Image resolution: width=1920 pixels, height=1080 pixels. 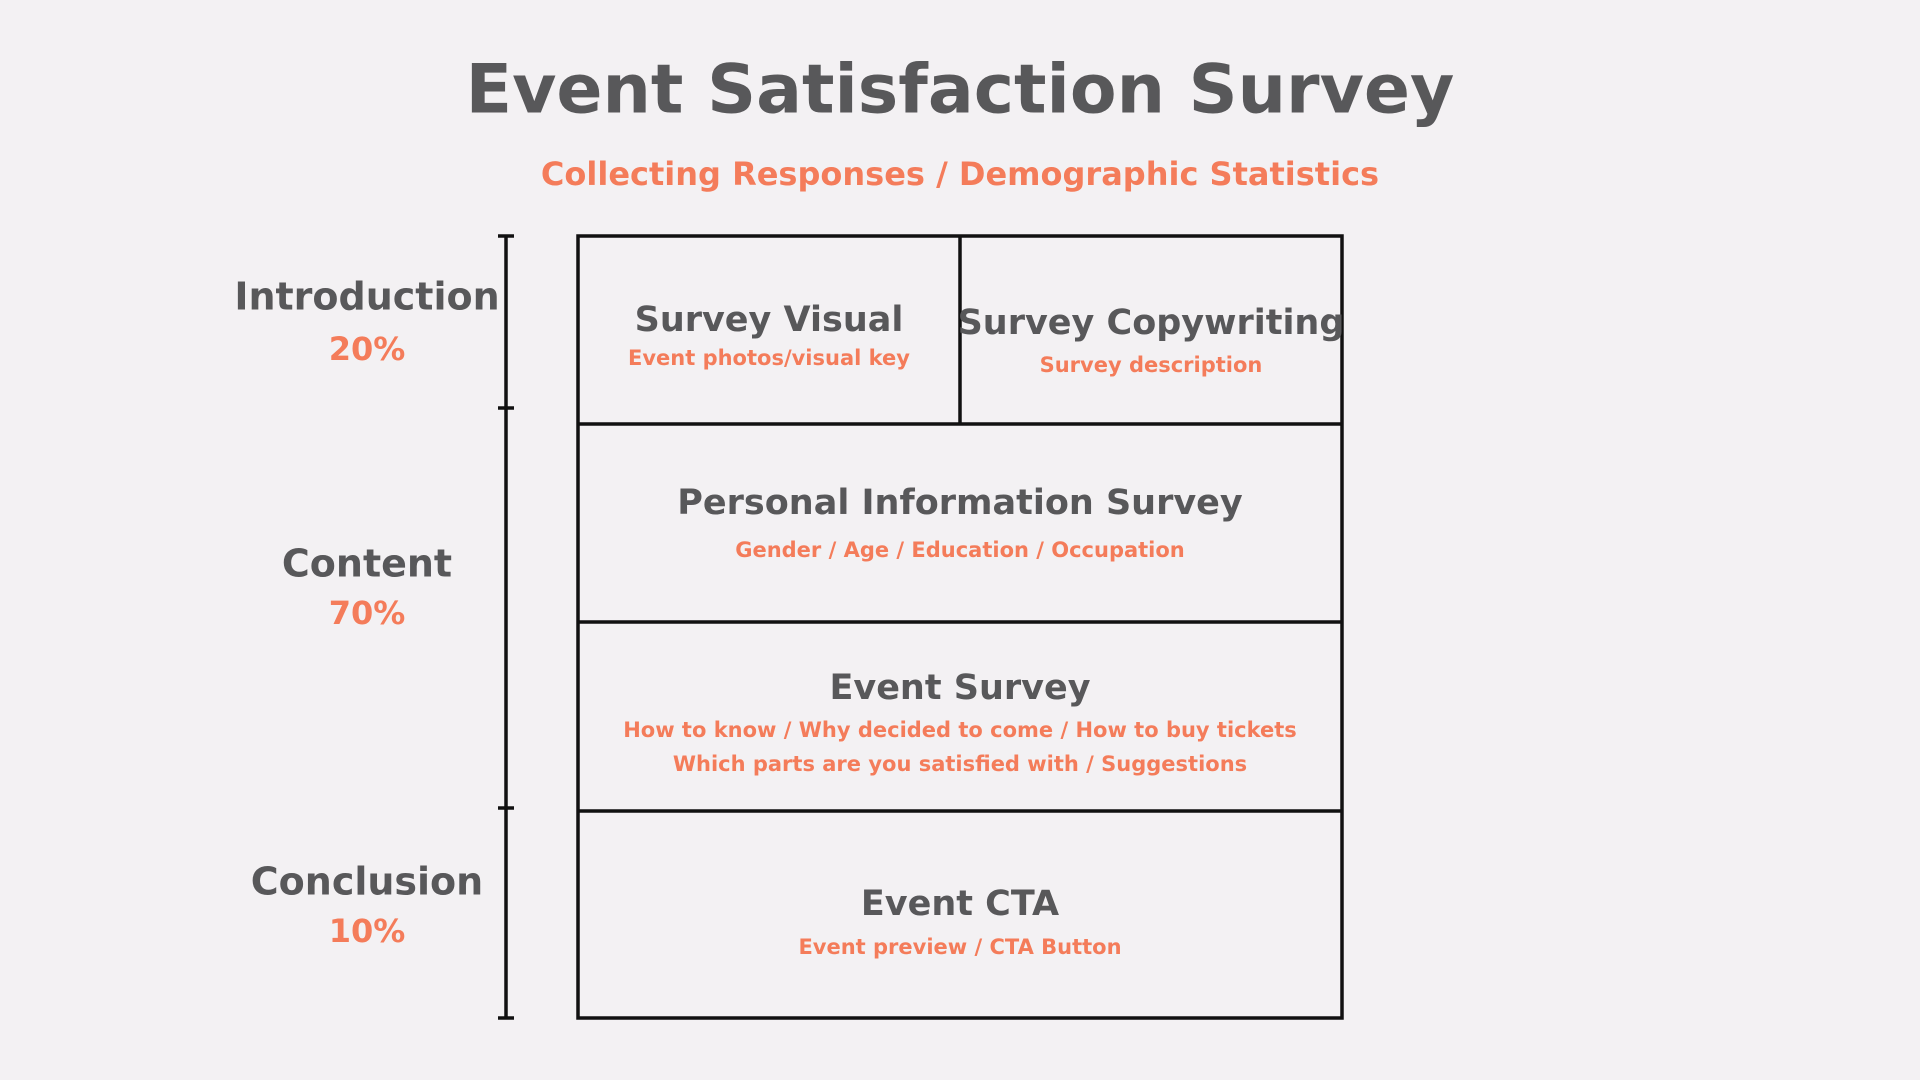 What do you see at coordinates (960, 503) in the screenshot?
I see `block-title: Personal Information Survey` at bounding box center [960, 503].